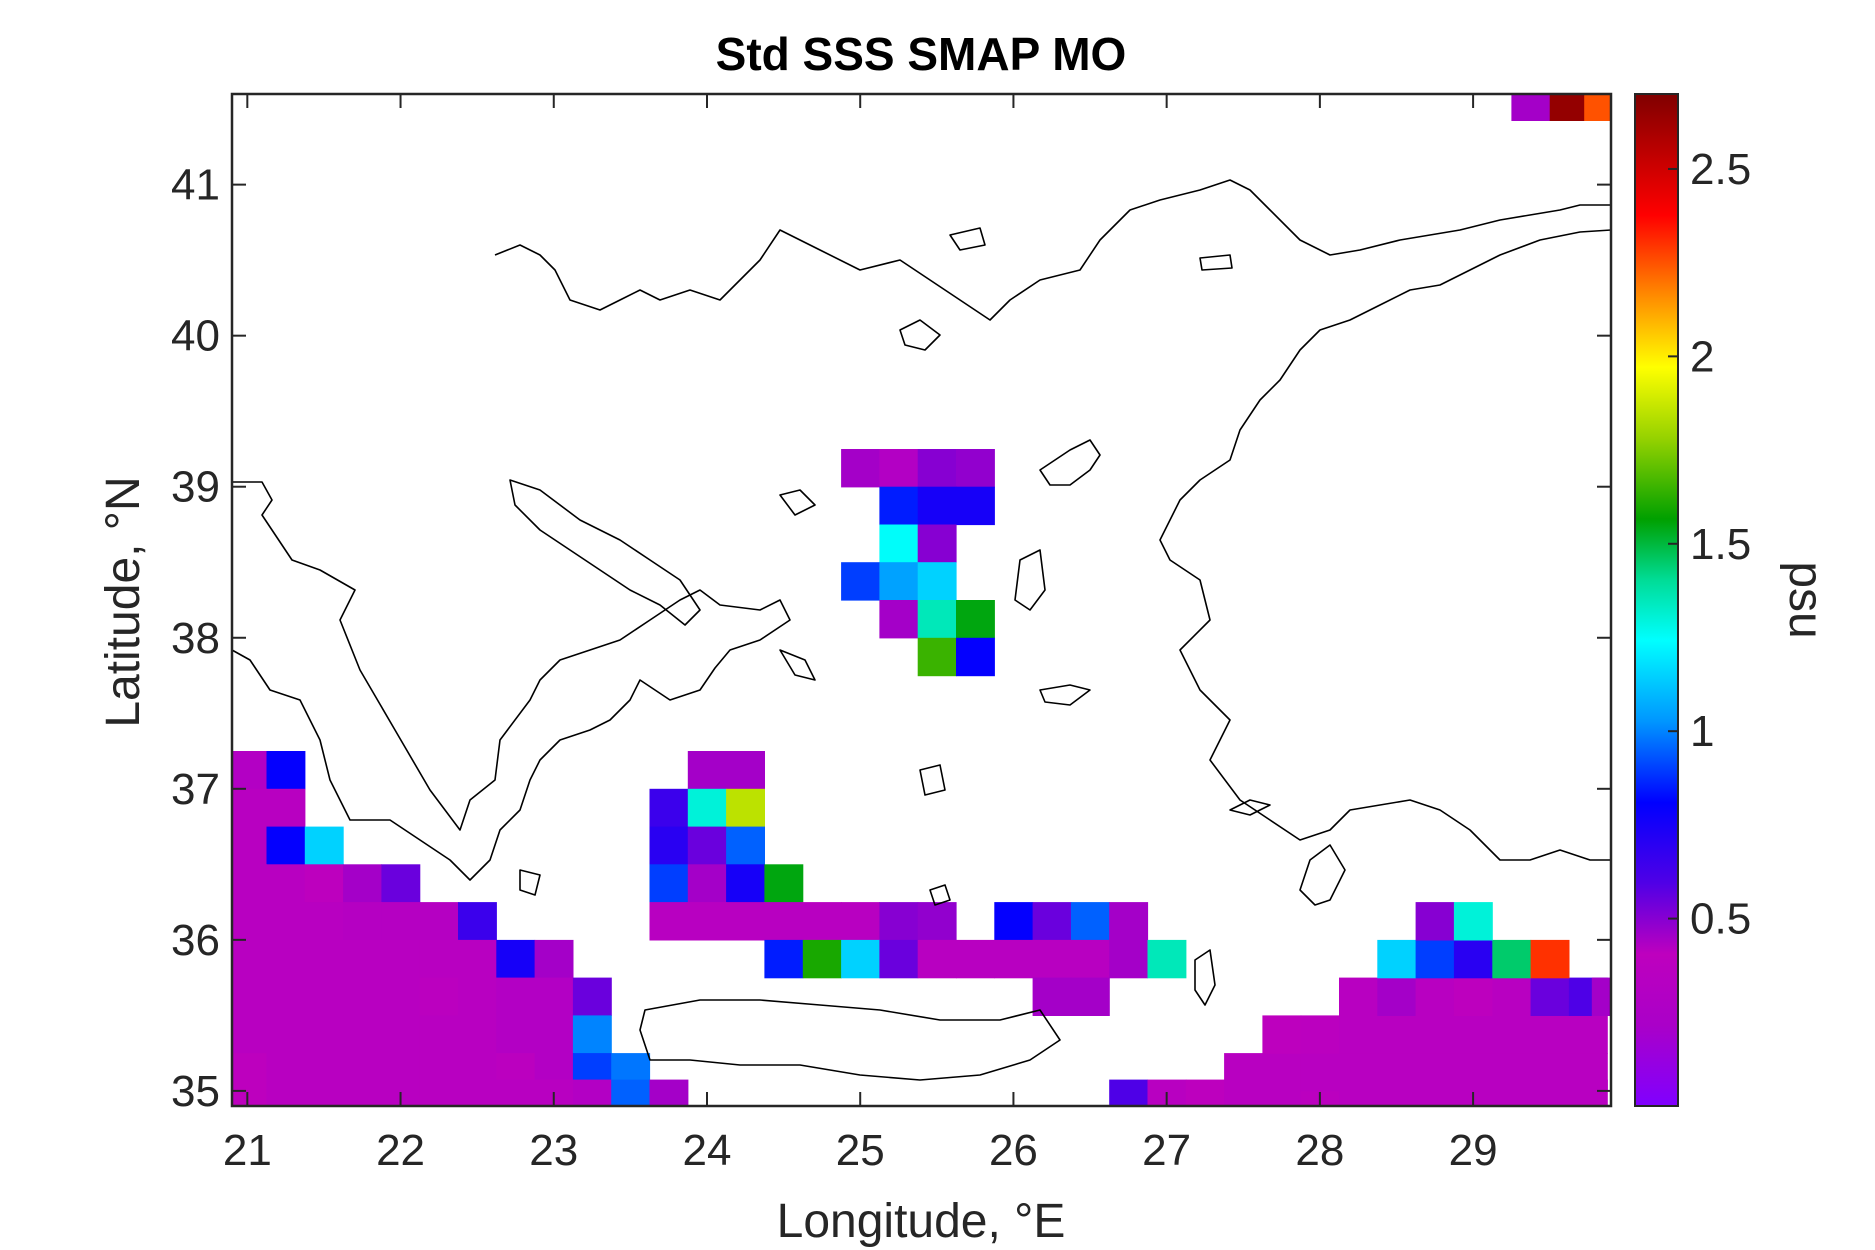  Describe the element at coordinates (553, 1150) in the screenshot. I see `x-tick-label: 23` at that location.